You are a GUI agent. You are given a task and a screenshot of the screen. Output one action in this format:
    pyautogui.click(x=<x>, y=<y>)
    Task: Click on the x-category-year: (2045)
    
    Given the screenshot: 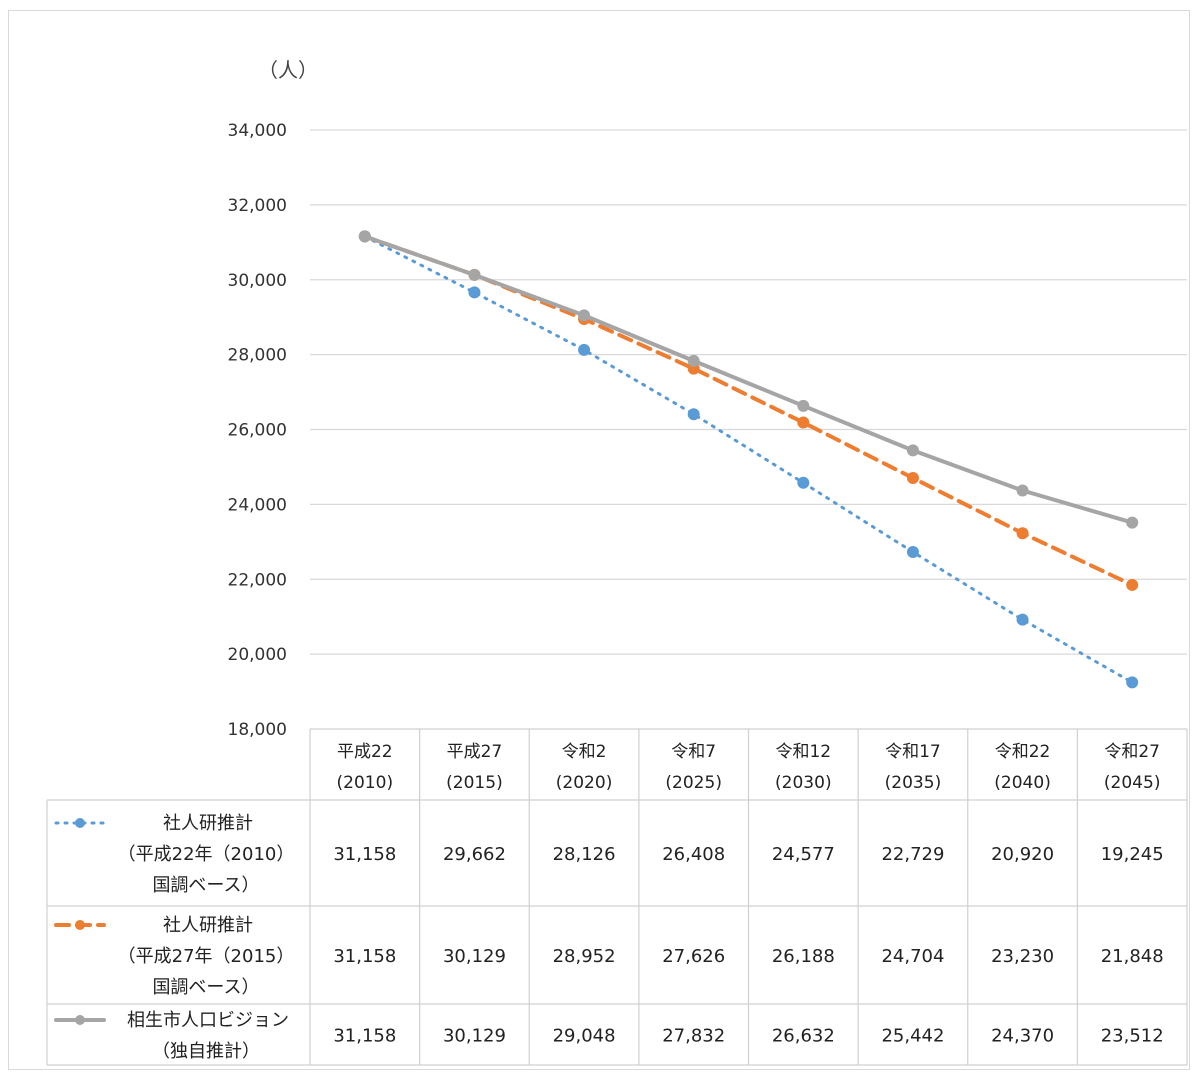 What is the action you would take?
    pyautogui.click(x=1132, y=783)
    